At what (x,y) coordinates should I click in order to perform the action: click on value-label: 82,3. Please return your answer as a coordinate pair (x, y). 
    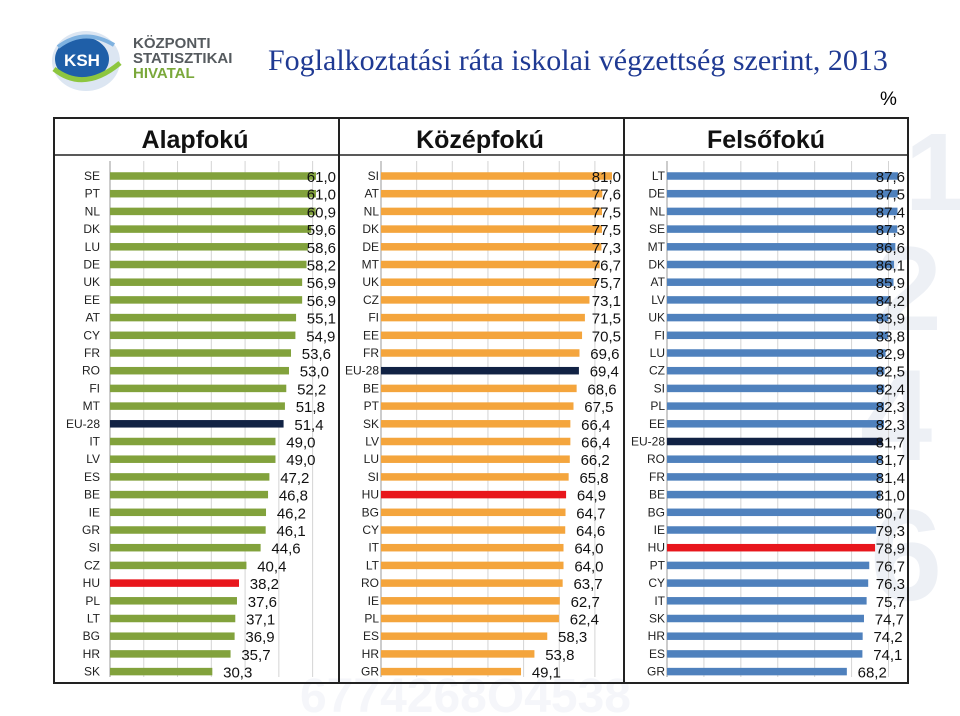
    Looking at the image, I should click on (890, 425).